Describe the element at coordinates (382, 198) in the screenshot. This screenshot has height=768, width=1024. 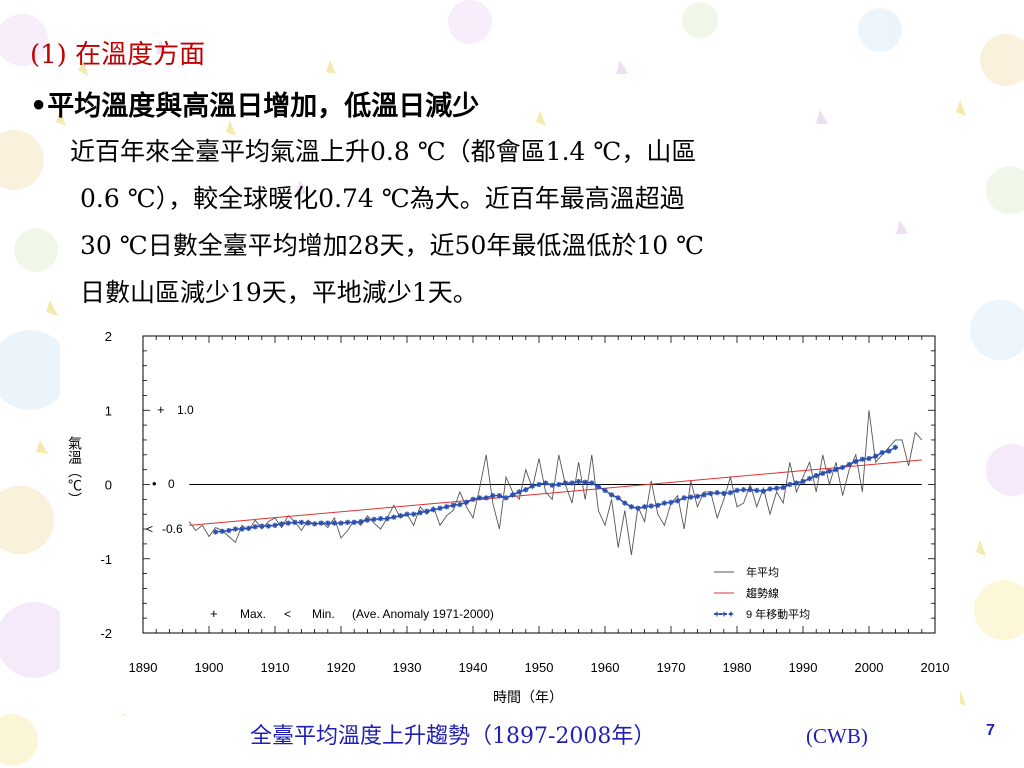
I see `body-line: 0.6 ℃），較全球暖化0.74 ℃為大。近百年最高溫超過` at that location.